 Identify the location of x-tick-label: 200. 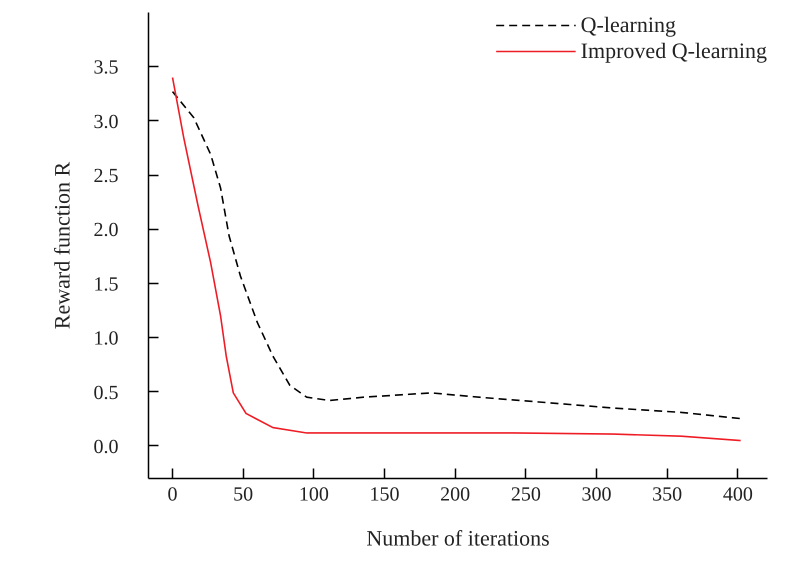
(455, 495).